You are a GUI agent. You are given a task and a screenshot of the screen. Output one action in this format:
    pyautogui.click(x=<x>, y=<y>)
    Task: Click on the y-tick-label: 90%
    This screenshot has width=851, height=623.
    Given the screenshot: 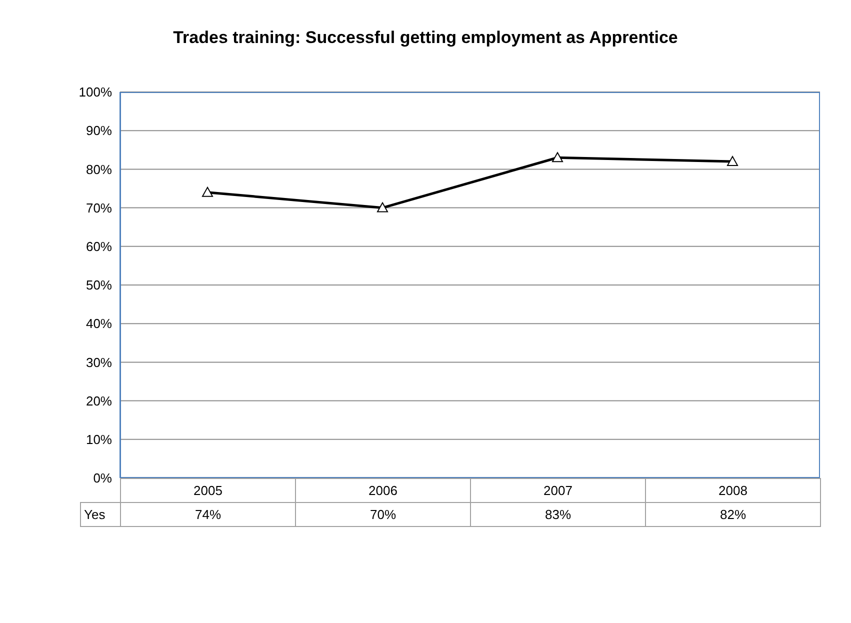 What is the action you would take?
    pyautogui.click(x=99, y=130)
    